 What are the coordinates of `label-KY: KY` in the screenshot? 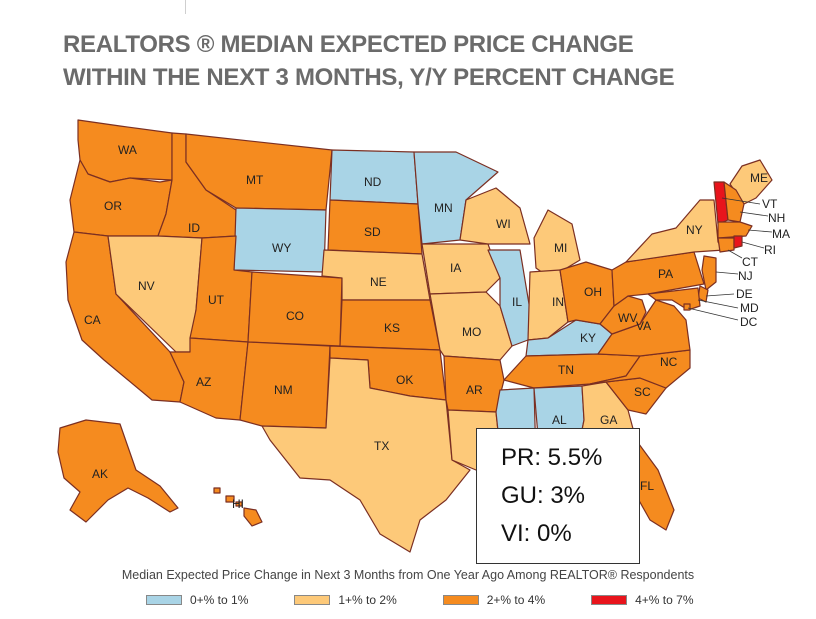 It's located at (588, 338).